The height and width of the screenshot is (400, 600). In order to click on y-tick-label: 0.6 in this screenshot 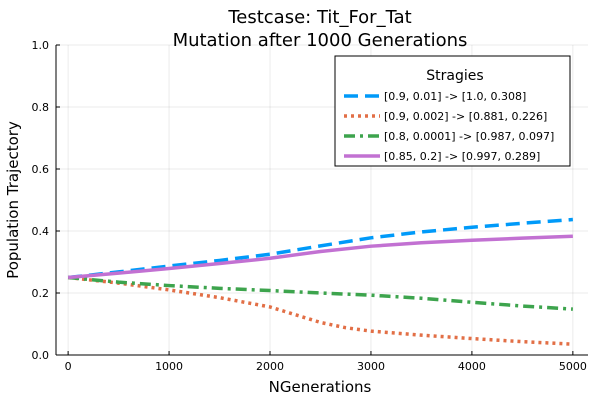, I will do `click(41, 169)`.